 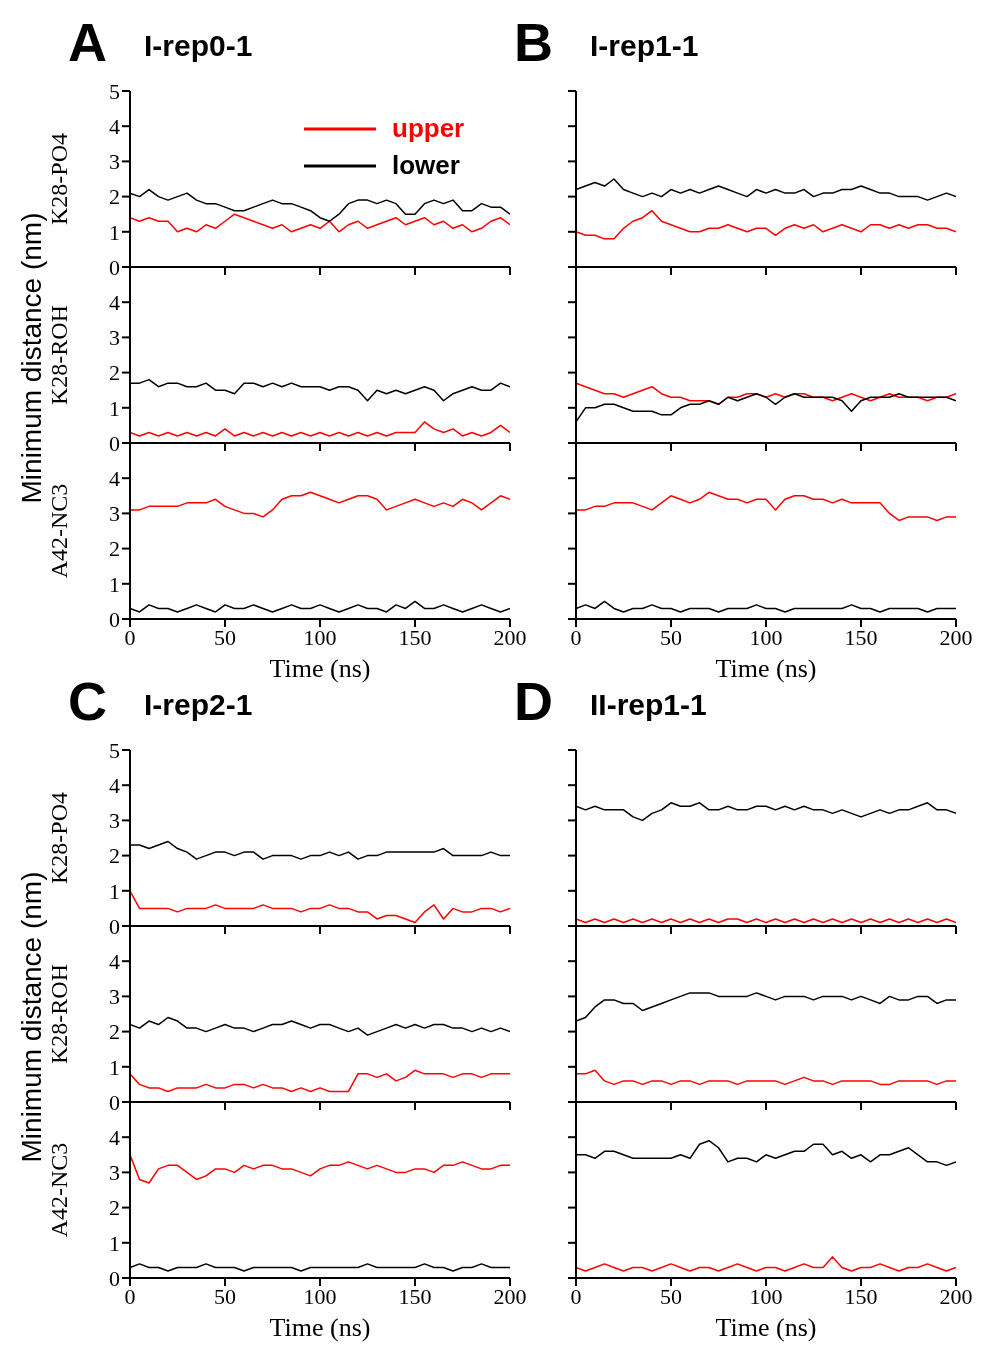 I want to click on chart-title: I-rep0-1, so click(x=198, y=46).